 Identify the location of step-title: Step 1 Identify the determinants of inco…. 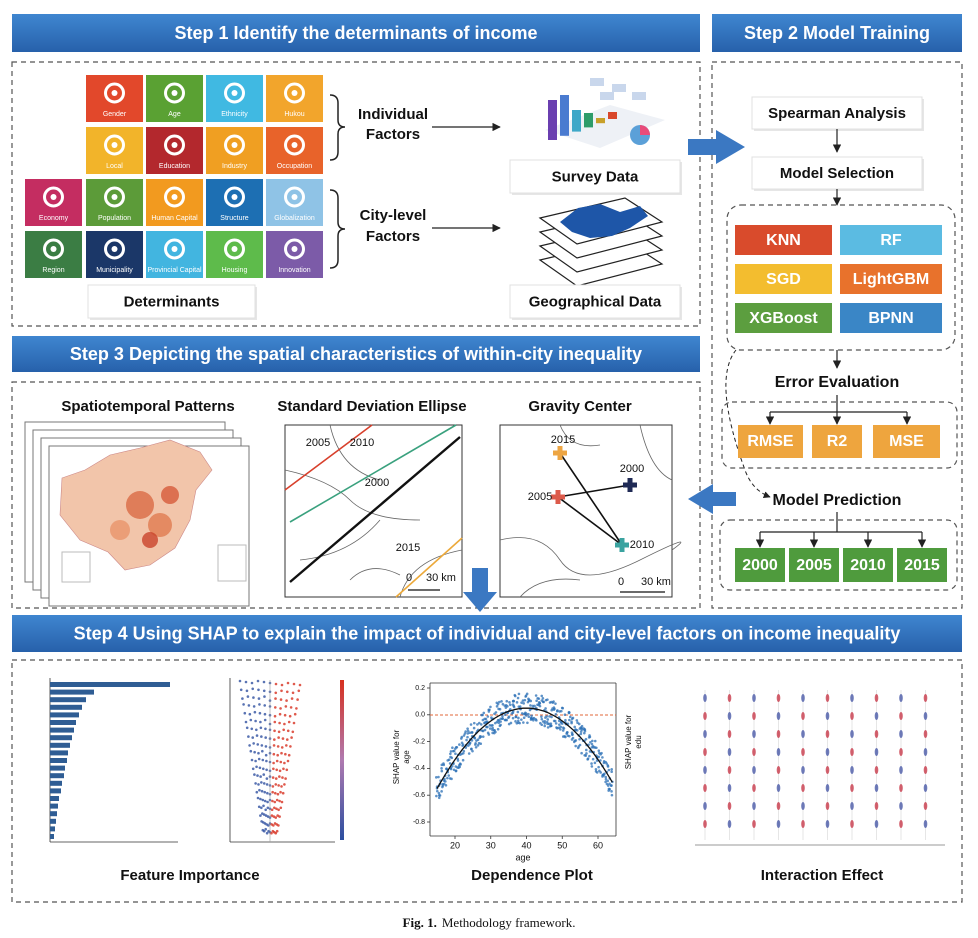
(355, 33).